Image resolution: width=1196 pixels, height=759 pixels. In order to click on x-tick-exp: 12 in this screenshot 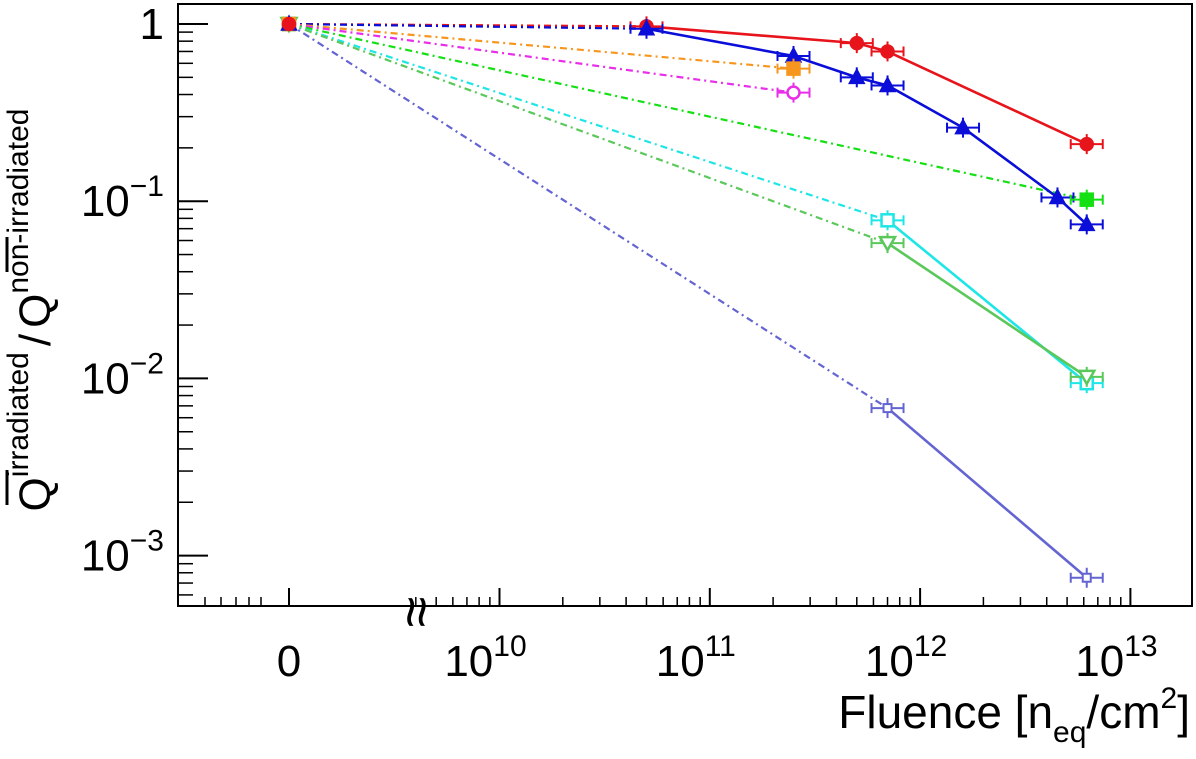, I will do `click(930, 646)`.